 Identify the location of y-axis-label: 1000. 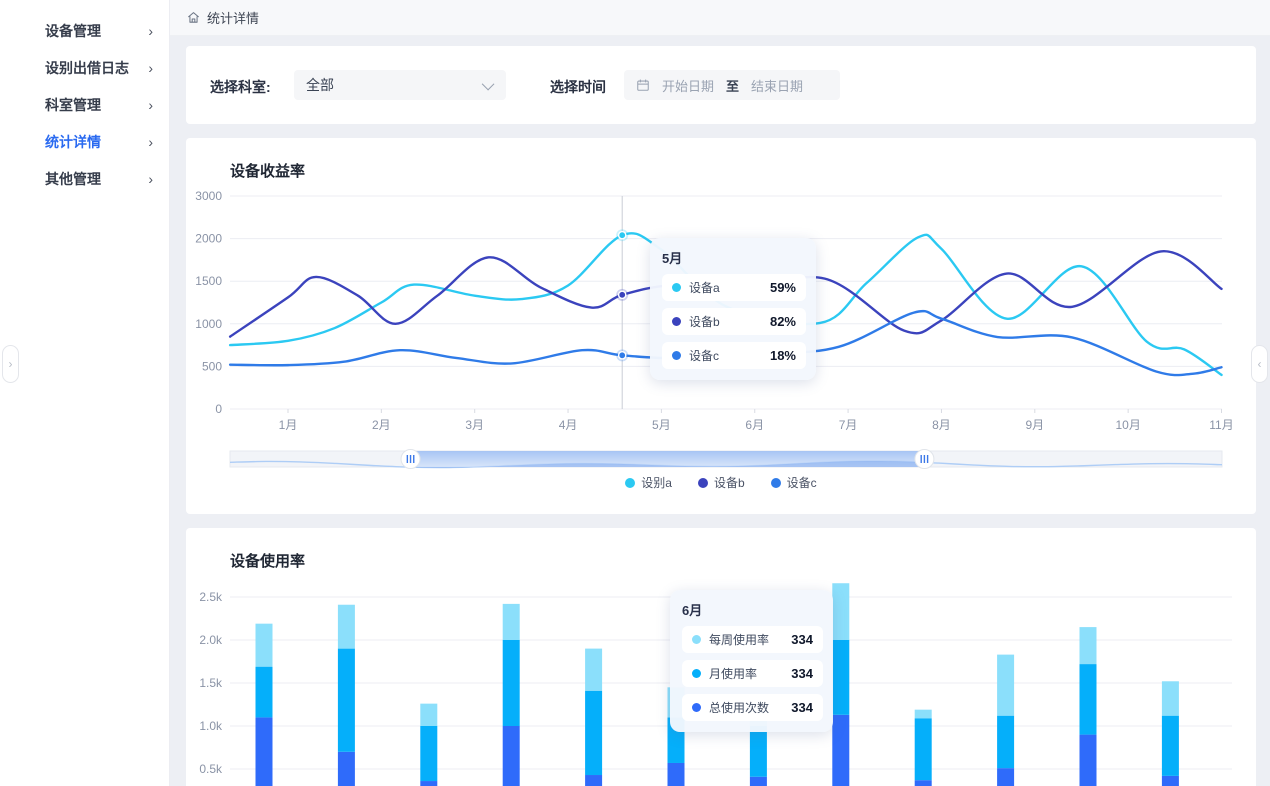
(208, 324).